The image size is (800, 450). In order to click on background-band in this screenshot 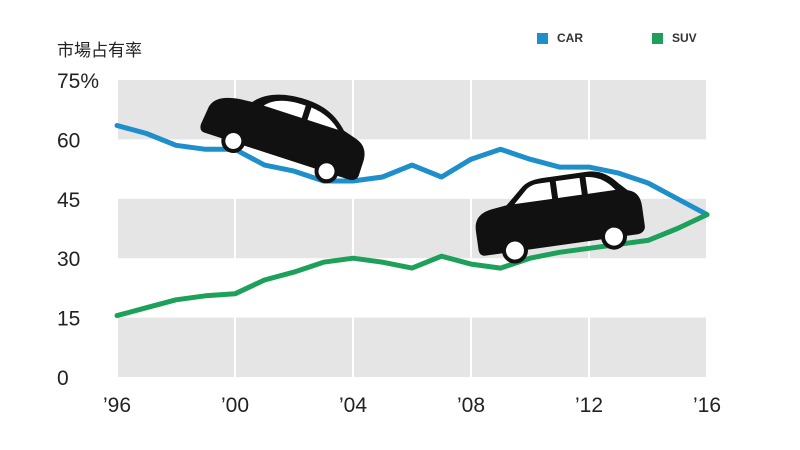, I will do `click(412, 347)`.